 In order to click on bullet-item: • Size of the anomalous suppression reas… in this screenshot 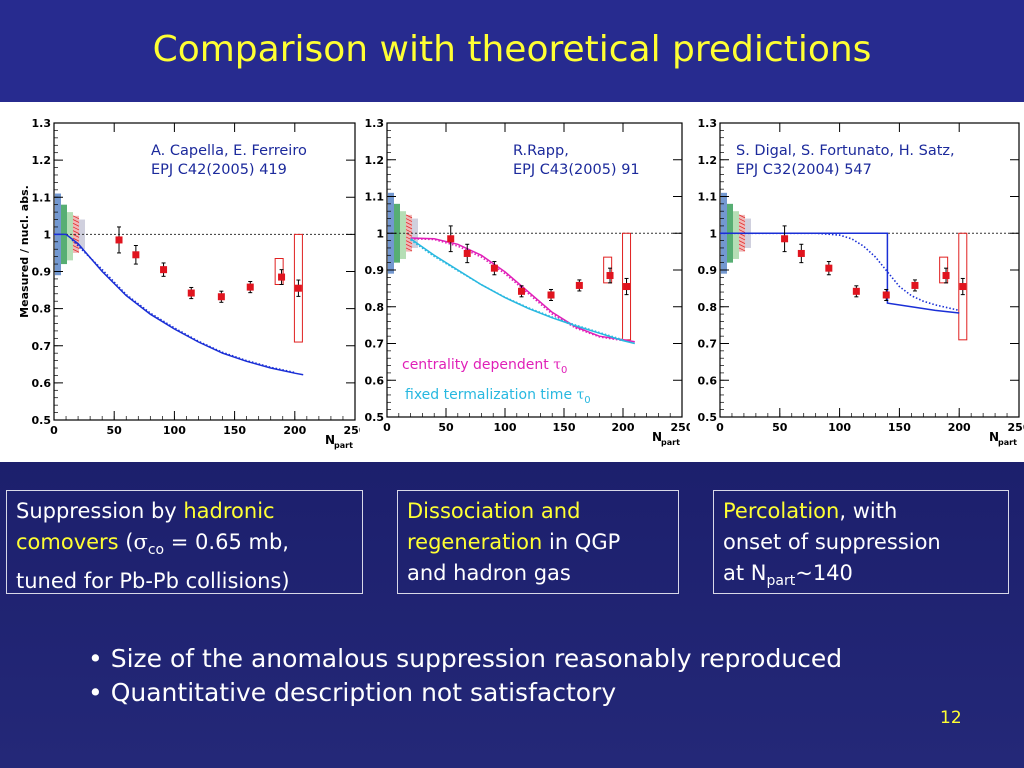, I will do `click(465, 658)`.